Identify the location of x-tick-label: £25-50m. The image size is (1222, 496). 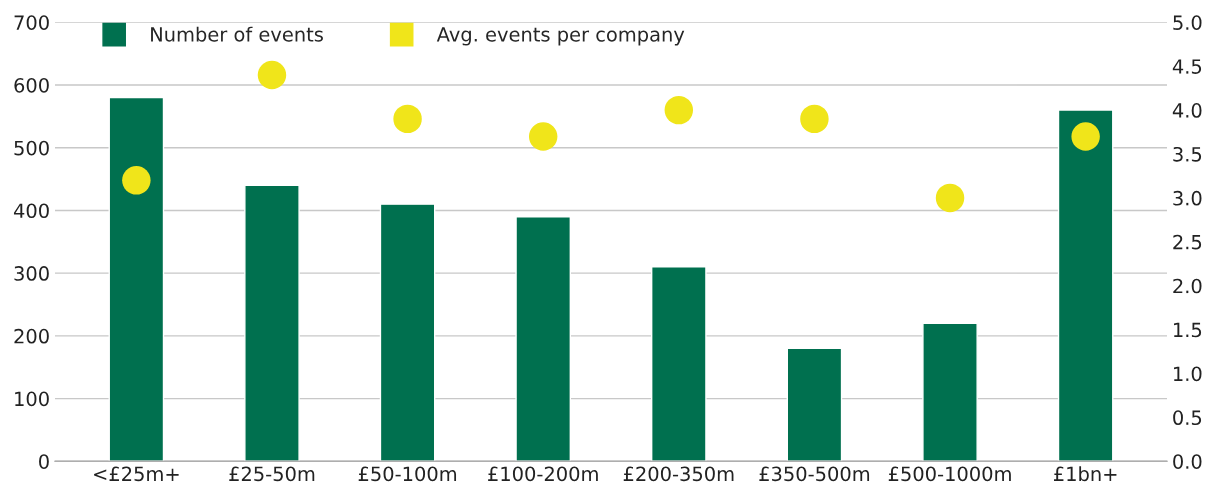
(272, 474).